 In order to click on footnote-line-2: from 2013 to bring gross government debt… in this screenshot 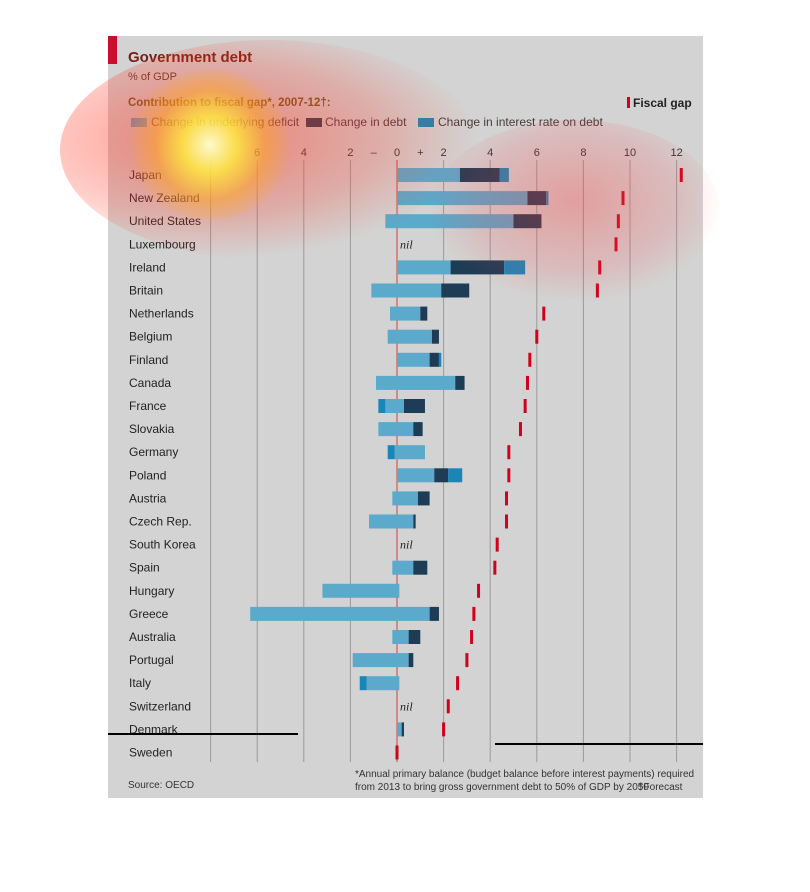, I will do `click(502, 787)`.